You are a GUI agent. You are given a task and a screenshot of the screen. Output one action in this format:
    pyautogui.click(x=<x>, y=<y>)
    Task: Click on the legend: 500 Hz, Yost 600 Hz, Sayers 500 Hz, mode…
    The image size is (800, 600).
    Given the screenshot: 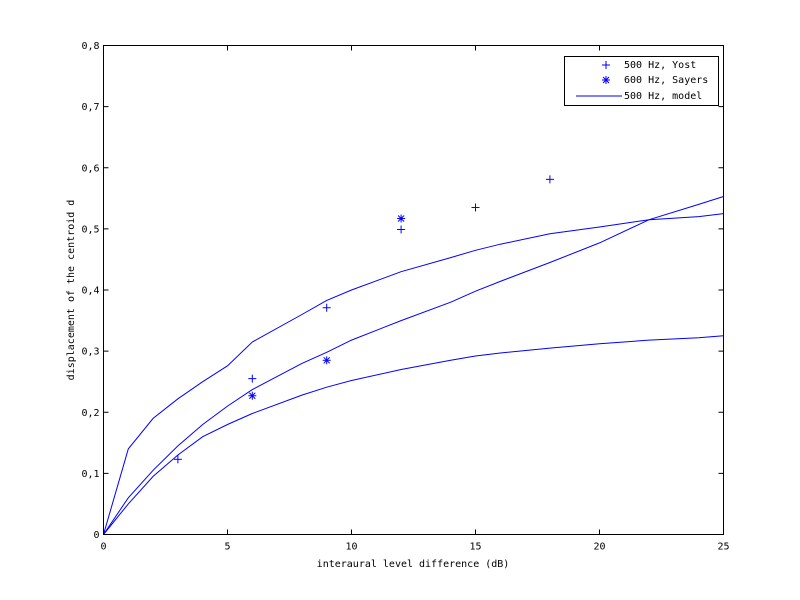 What is the action you would take?
    pyautogui.click(x=641, y=81)
    